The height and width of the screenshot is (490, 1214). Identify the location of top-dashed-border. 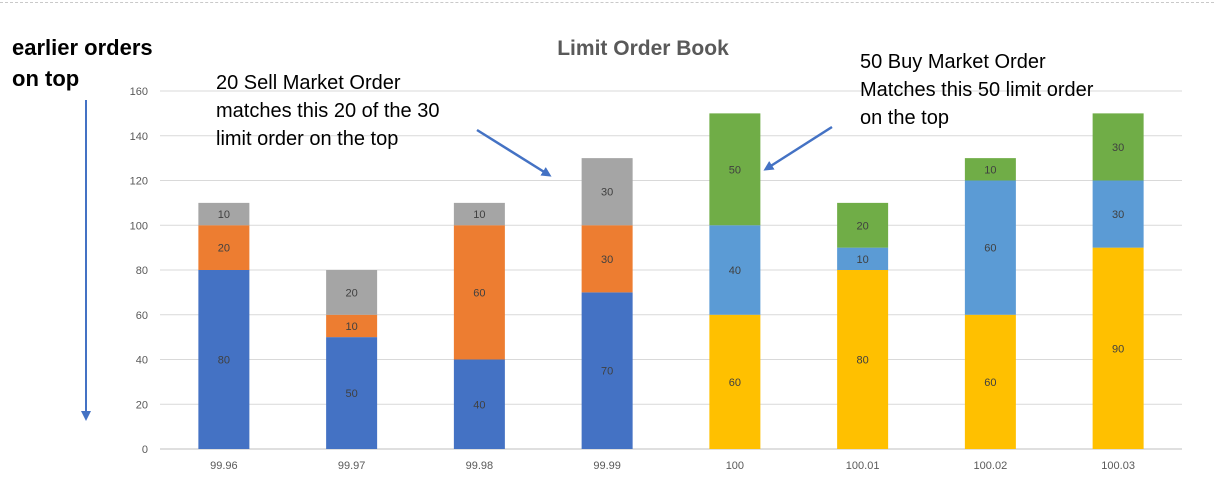
(607, 2).